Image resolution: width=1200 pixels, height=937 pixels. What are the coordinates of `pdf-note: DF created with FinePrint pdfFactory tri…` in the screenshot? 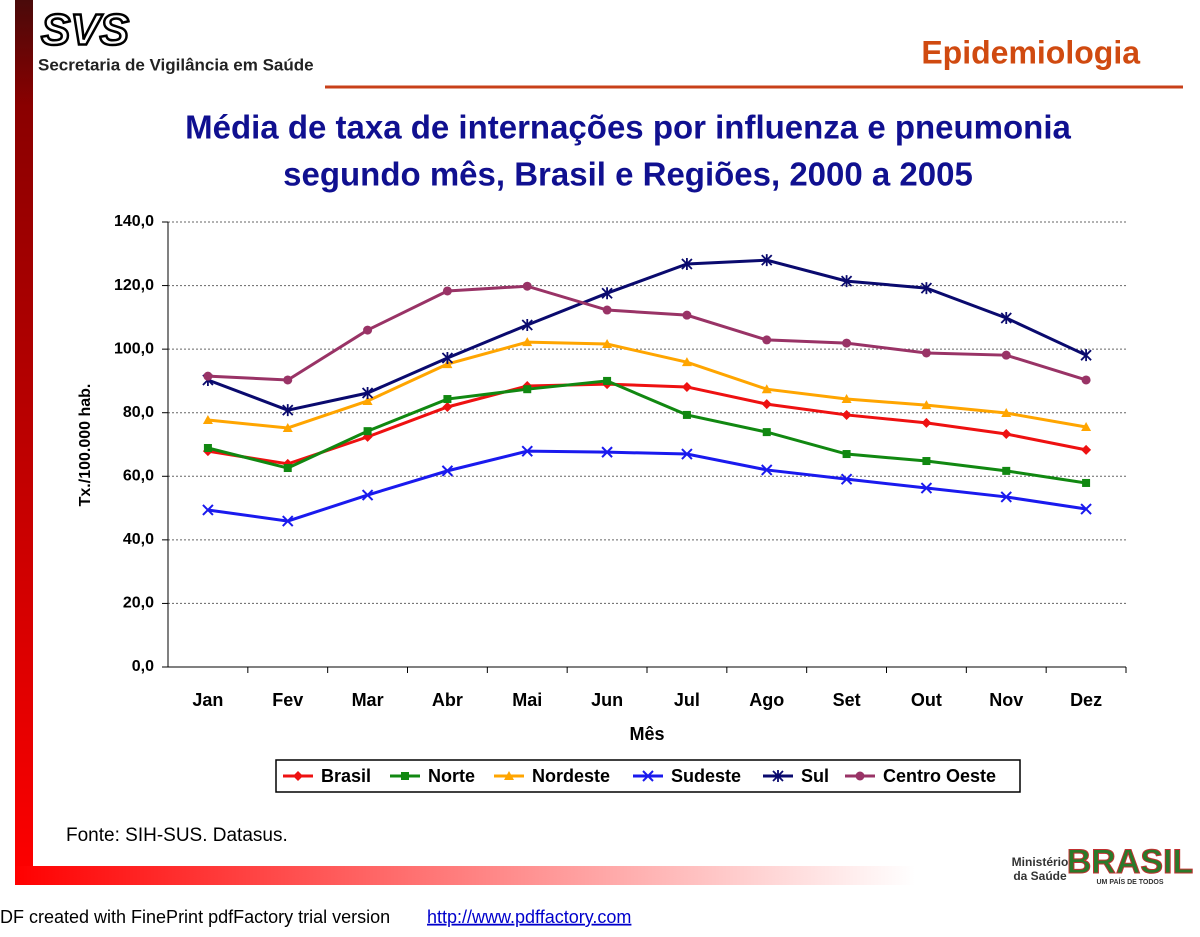 It's located at (195, 917).